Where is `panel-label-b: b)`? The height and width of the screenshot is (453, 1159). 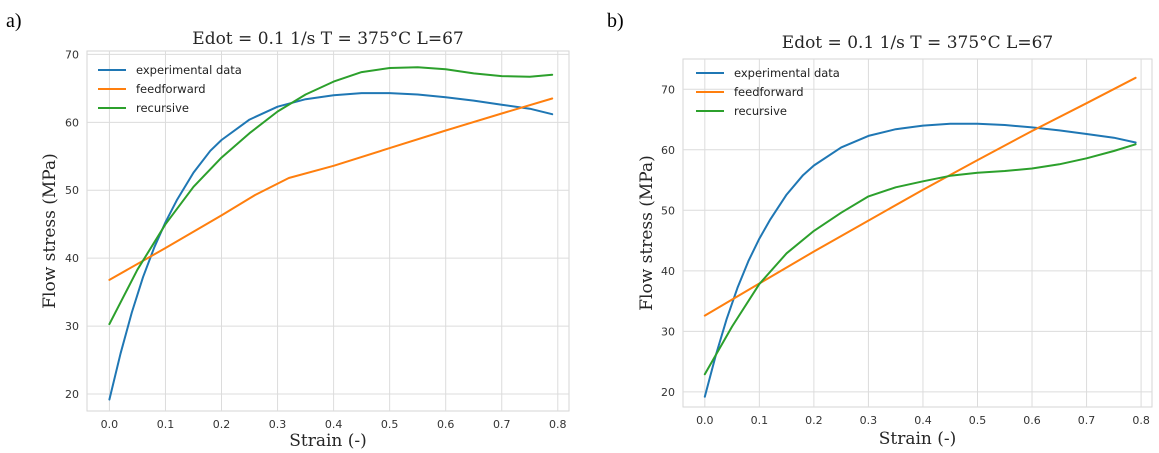
panel-label-b: b) is located at coordinates (615, 21).